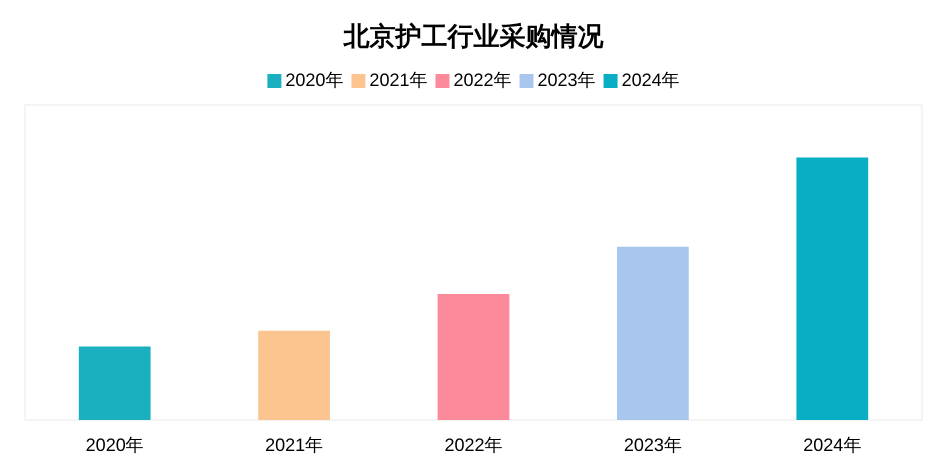  Describe the element at coordinates (482, 80) in the screenshot. I see `legend-label: 2022年` at that location.